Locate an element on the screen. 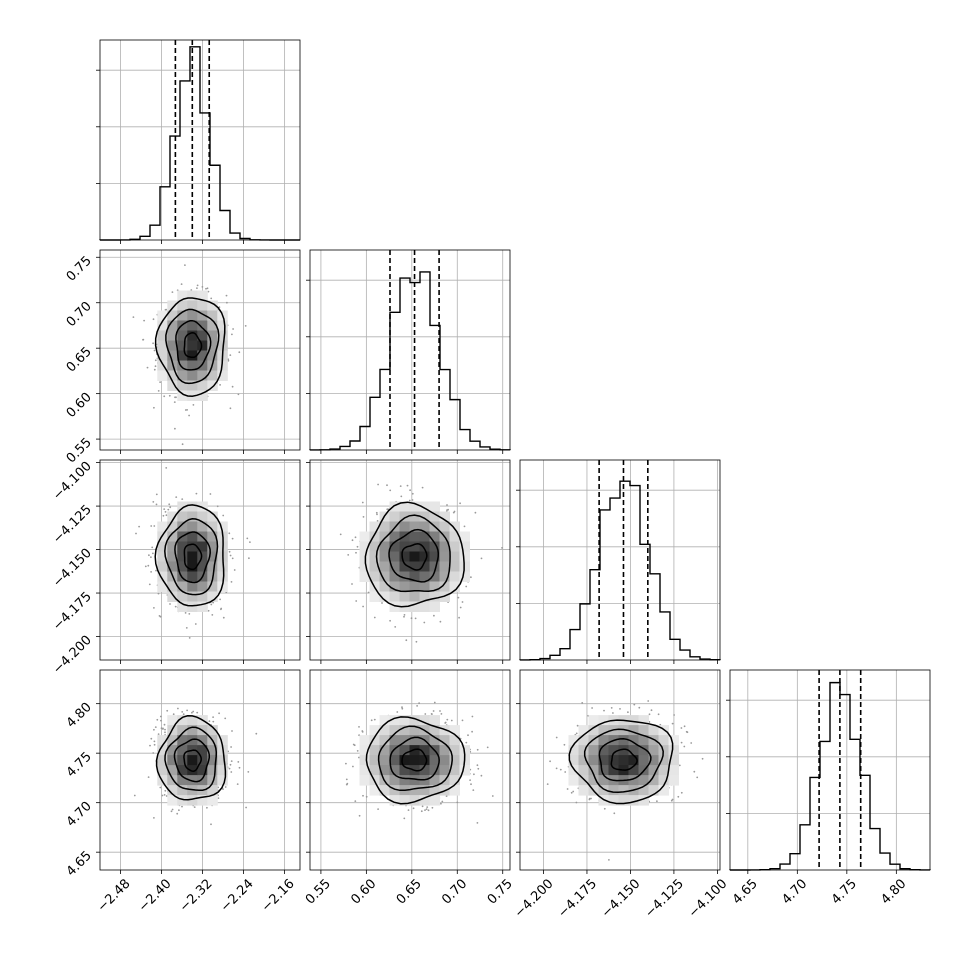  x-tick-label: 0.65 is located at coordinates (409, 891).